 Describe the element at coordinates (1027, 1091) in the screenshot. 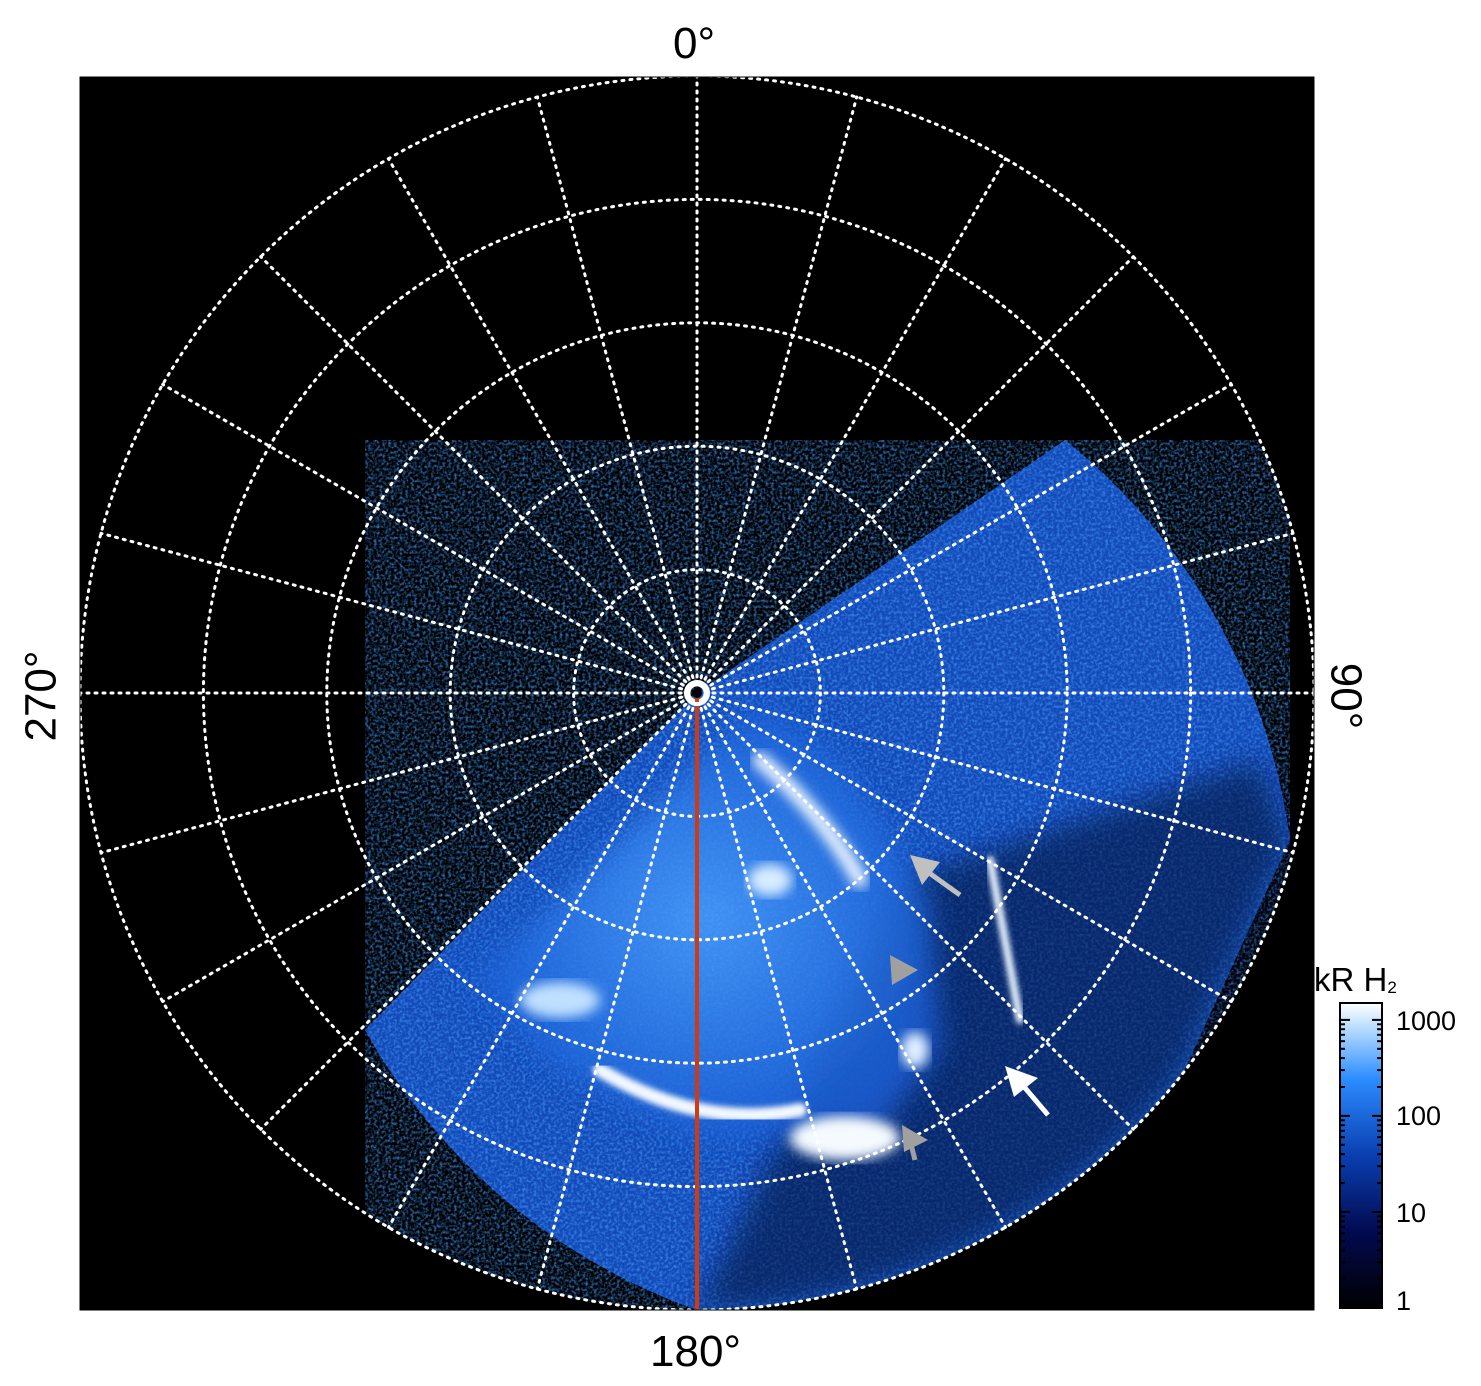

I see `white-arrow-lower` at that location.